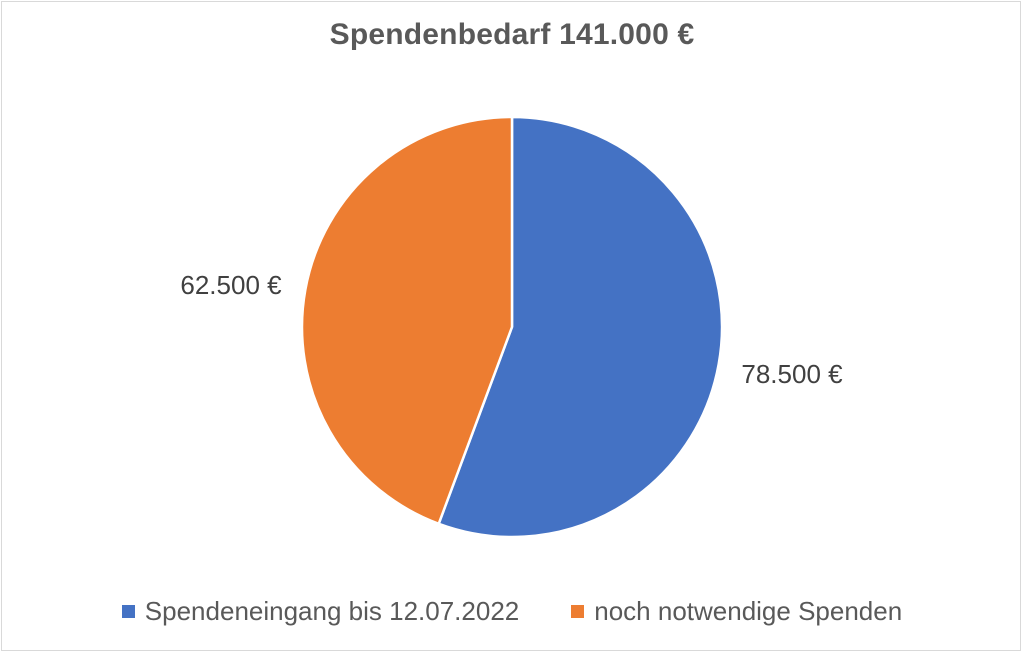 The height and width of the screenshot is (654, 1024). Describe the element at coordinates (128, 611) in the screenshot. I see `legend-swatch-blue` at that location.